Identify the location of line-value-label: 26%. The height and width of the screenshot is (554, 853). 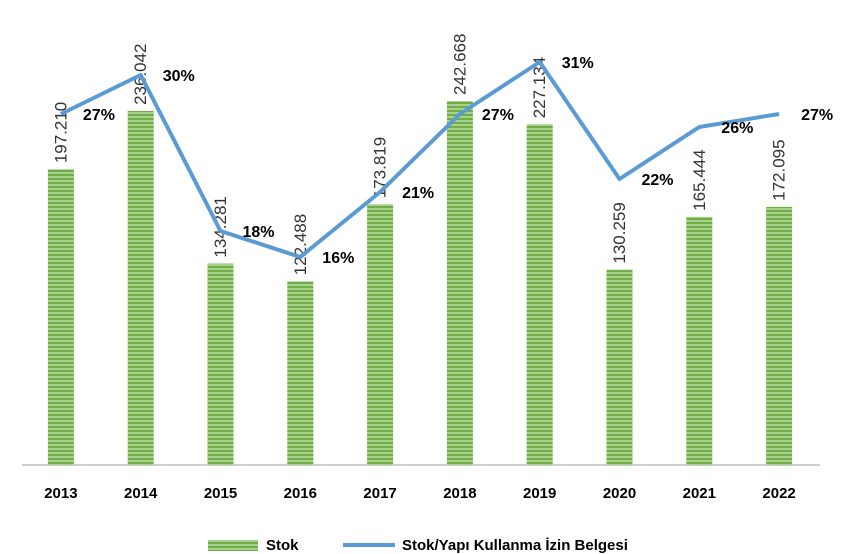
(737, 128).